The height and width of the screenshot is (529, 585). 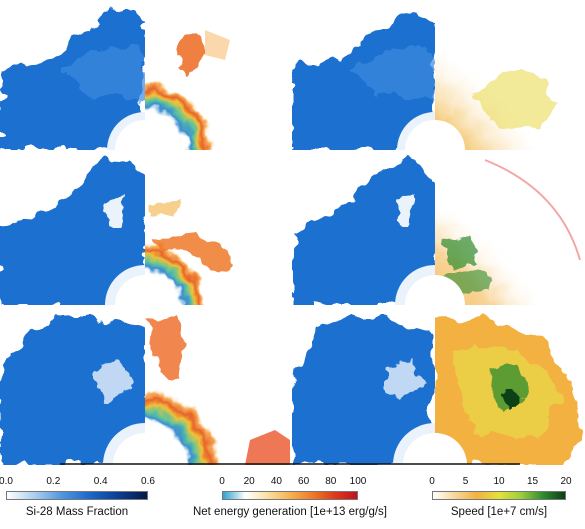 What do you see at coordinates (507, 391) in the screenshot?
I see `panel-r3-speed` at bounding box center [507, 391].